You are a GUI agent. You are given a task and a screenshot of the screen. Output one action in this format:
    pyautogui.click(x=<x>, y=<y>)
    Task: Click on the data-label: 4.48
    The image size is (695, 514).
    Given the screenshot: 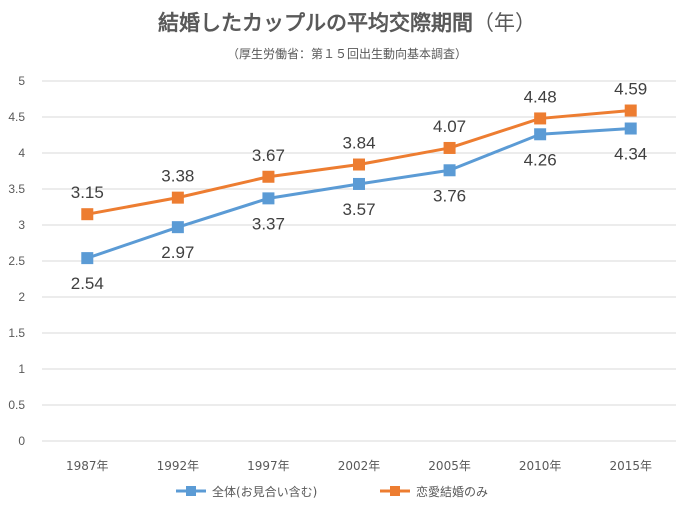 What is the action you would take?
    pyautogui.click(x=540, y=96)
    